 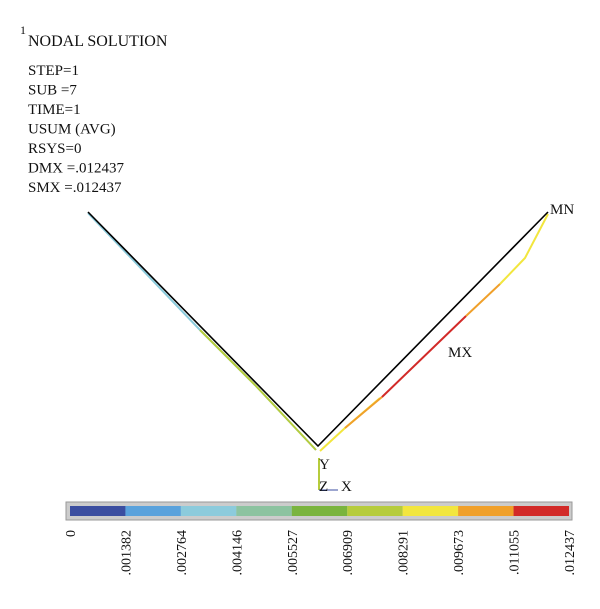 I want to click on triad-x: X, so click(x=346, y=487).